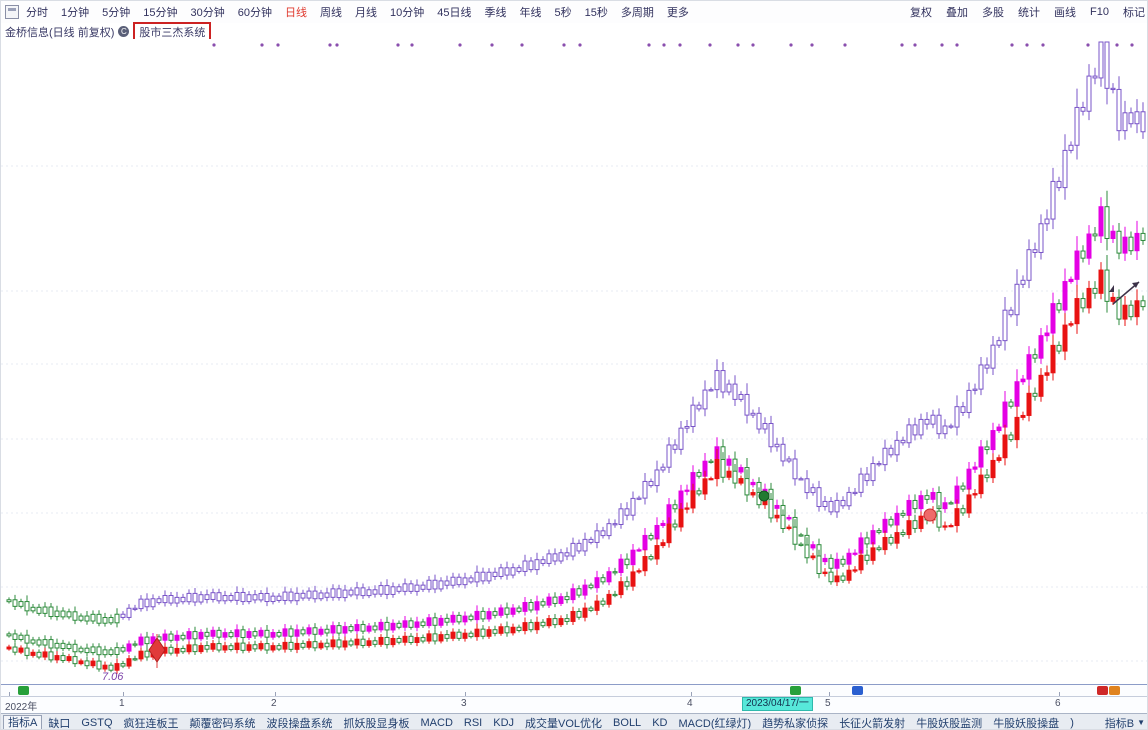  Describe the element at coordinates (574, 31) in the screenshot. I see `info-bar: 金桥信息(日线 前复权) C 股市三杰系统` at that location.